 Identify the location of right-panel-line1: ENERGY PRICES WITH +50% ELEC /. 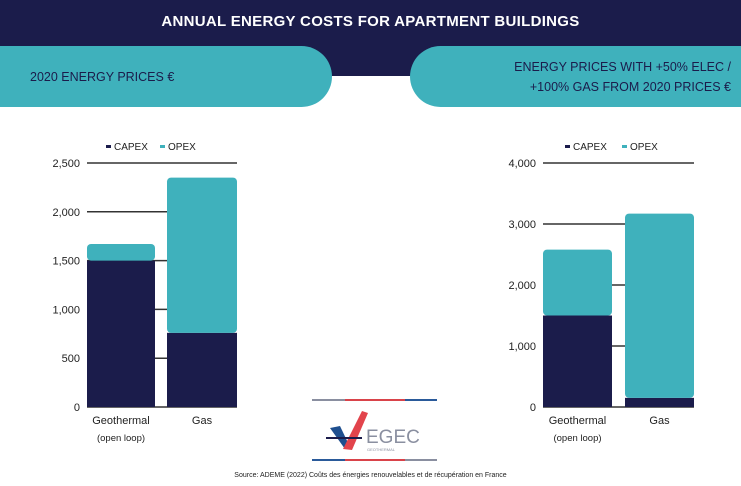
(622, 66).